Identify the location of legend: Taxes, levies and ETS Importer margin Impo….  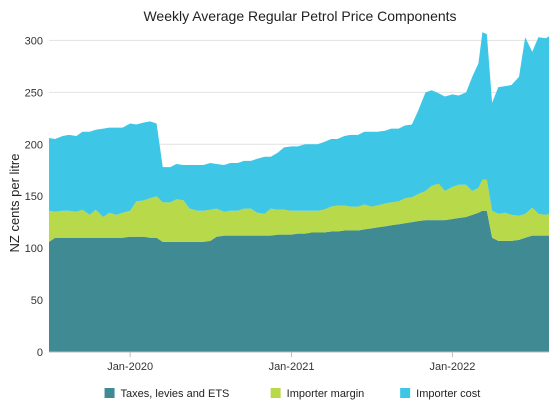
(292, 394).